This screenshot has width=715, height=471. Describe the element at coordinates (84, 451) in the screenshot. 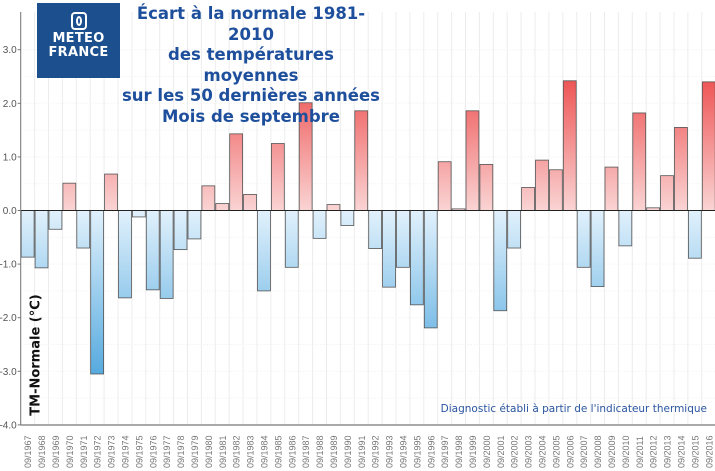

I see `x-tick-label: 09/1971` at that location.